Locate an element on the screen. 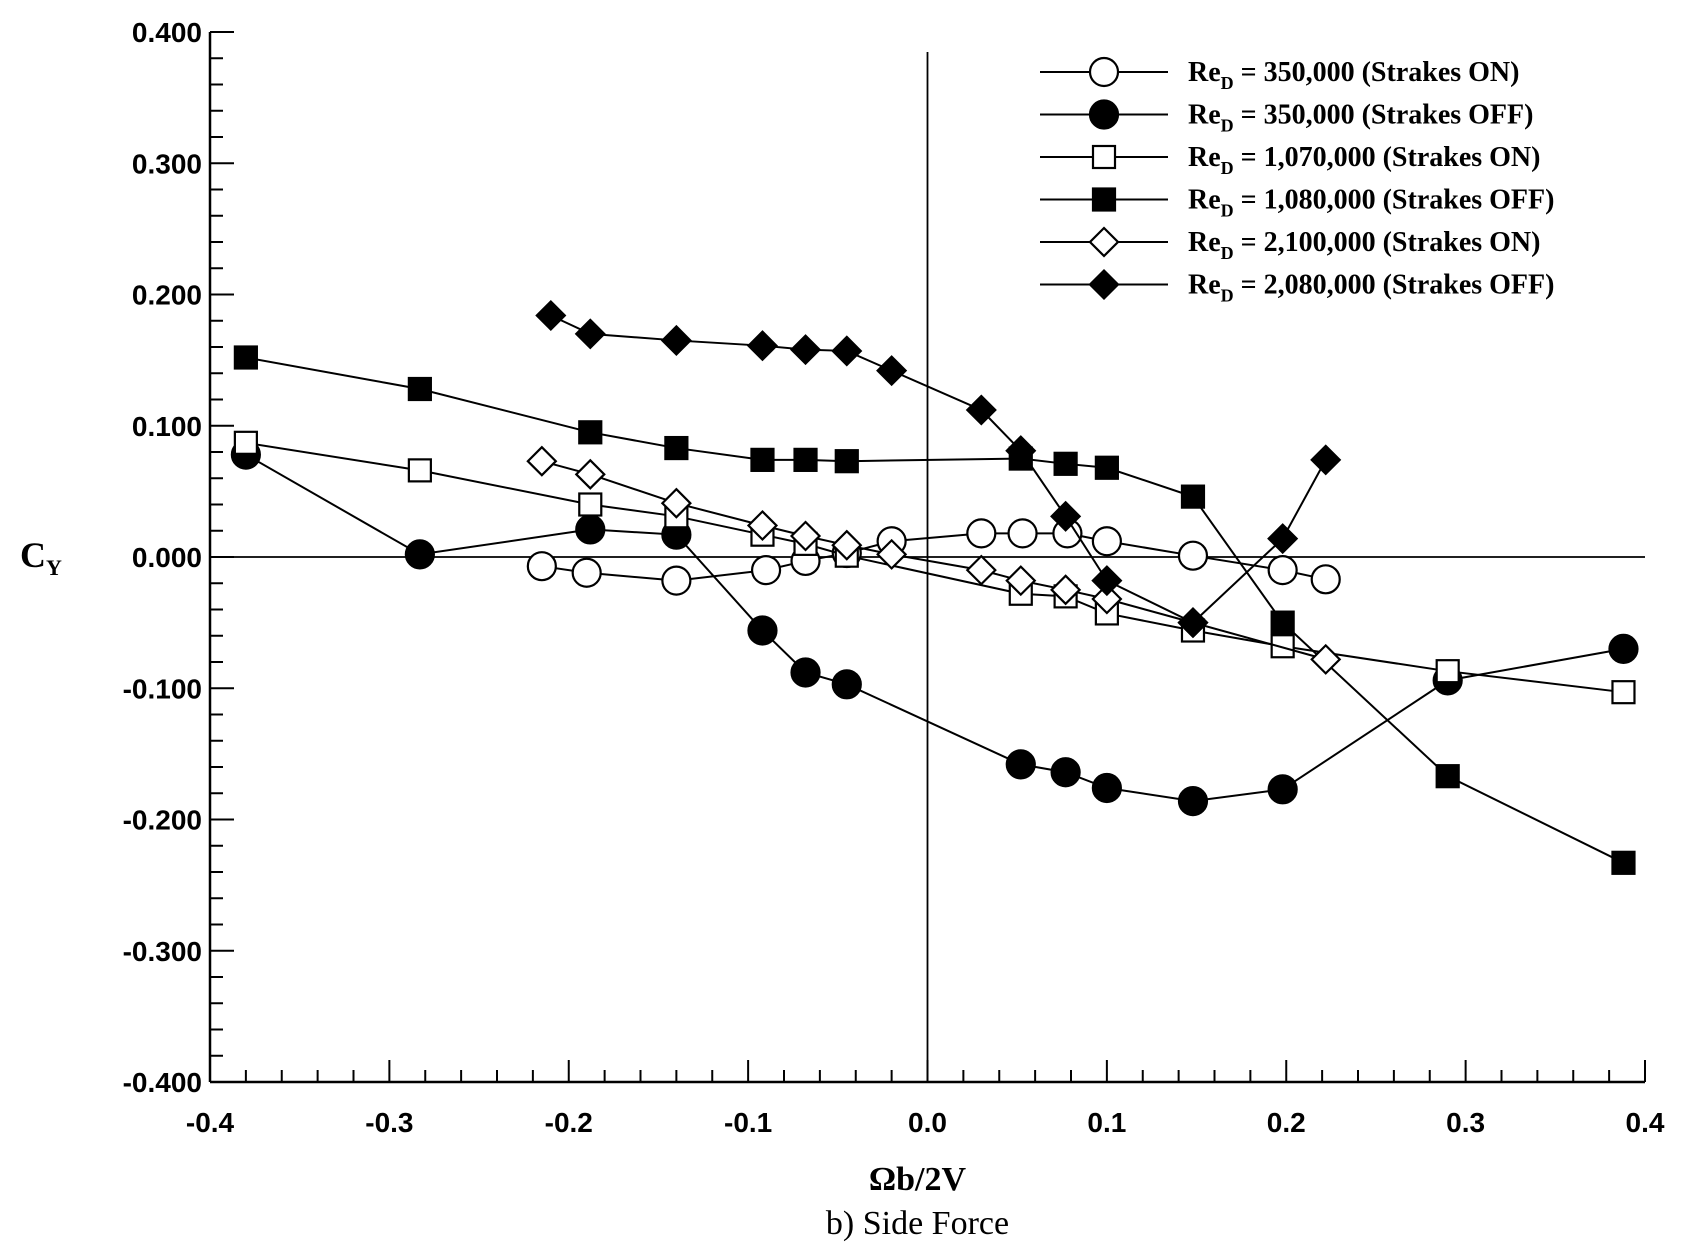  x-axis-label: Ωb/2V is located at coordinates (918, 1179).